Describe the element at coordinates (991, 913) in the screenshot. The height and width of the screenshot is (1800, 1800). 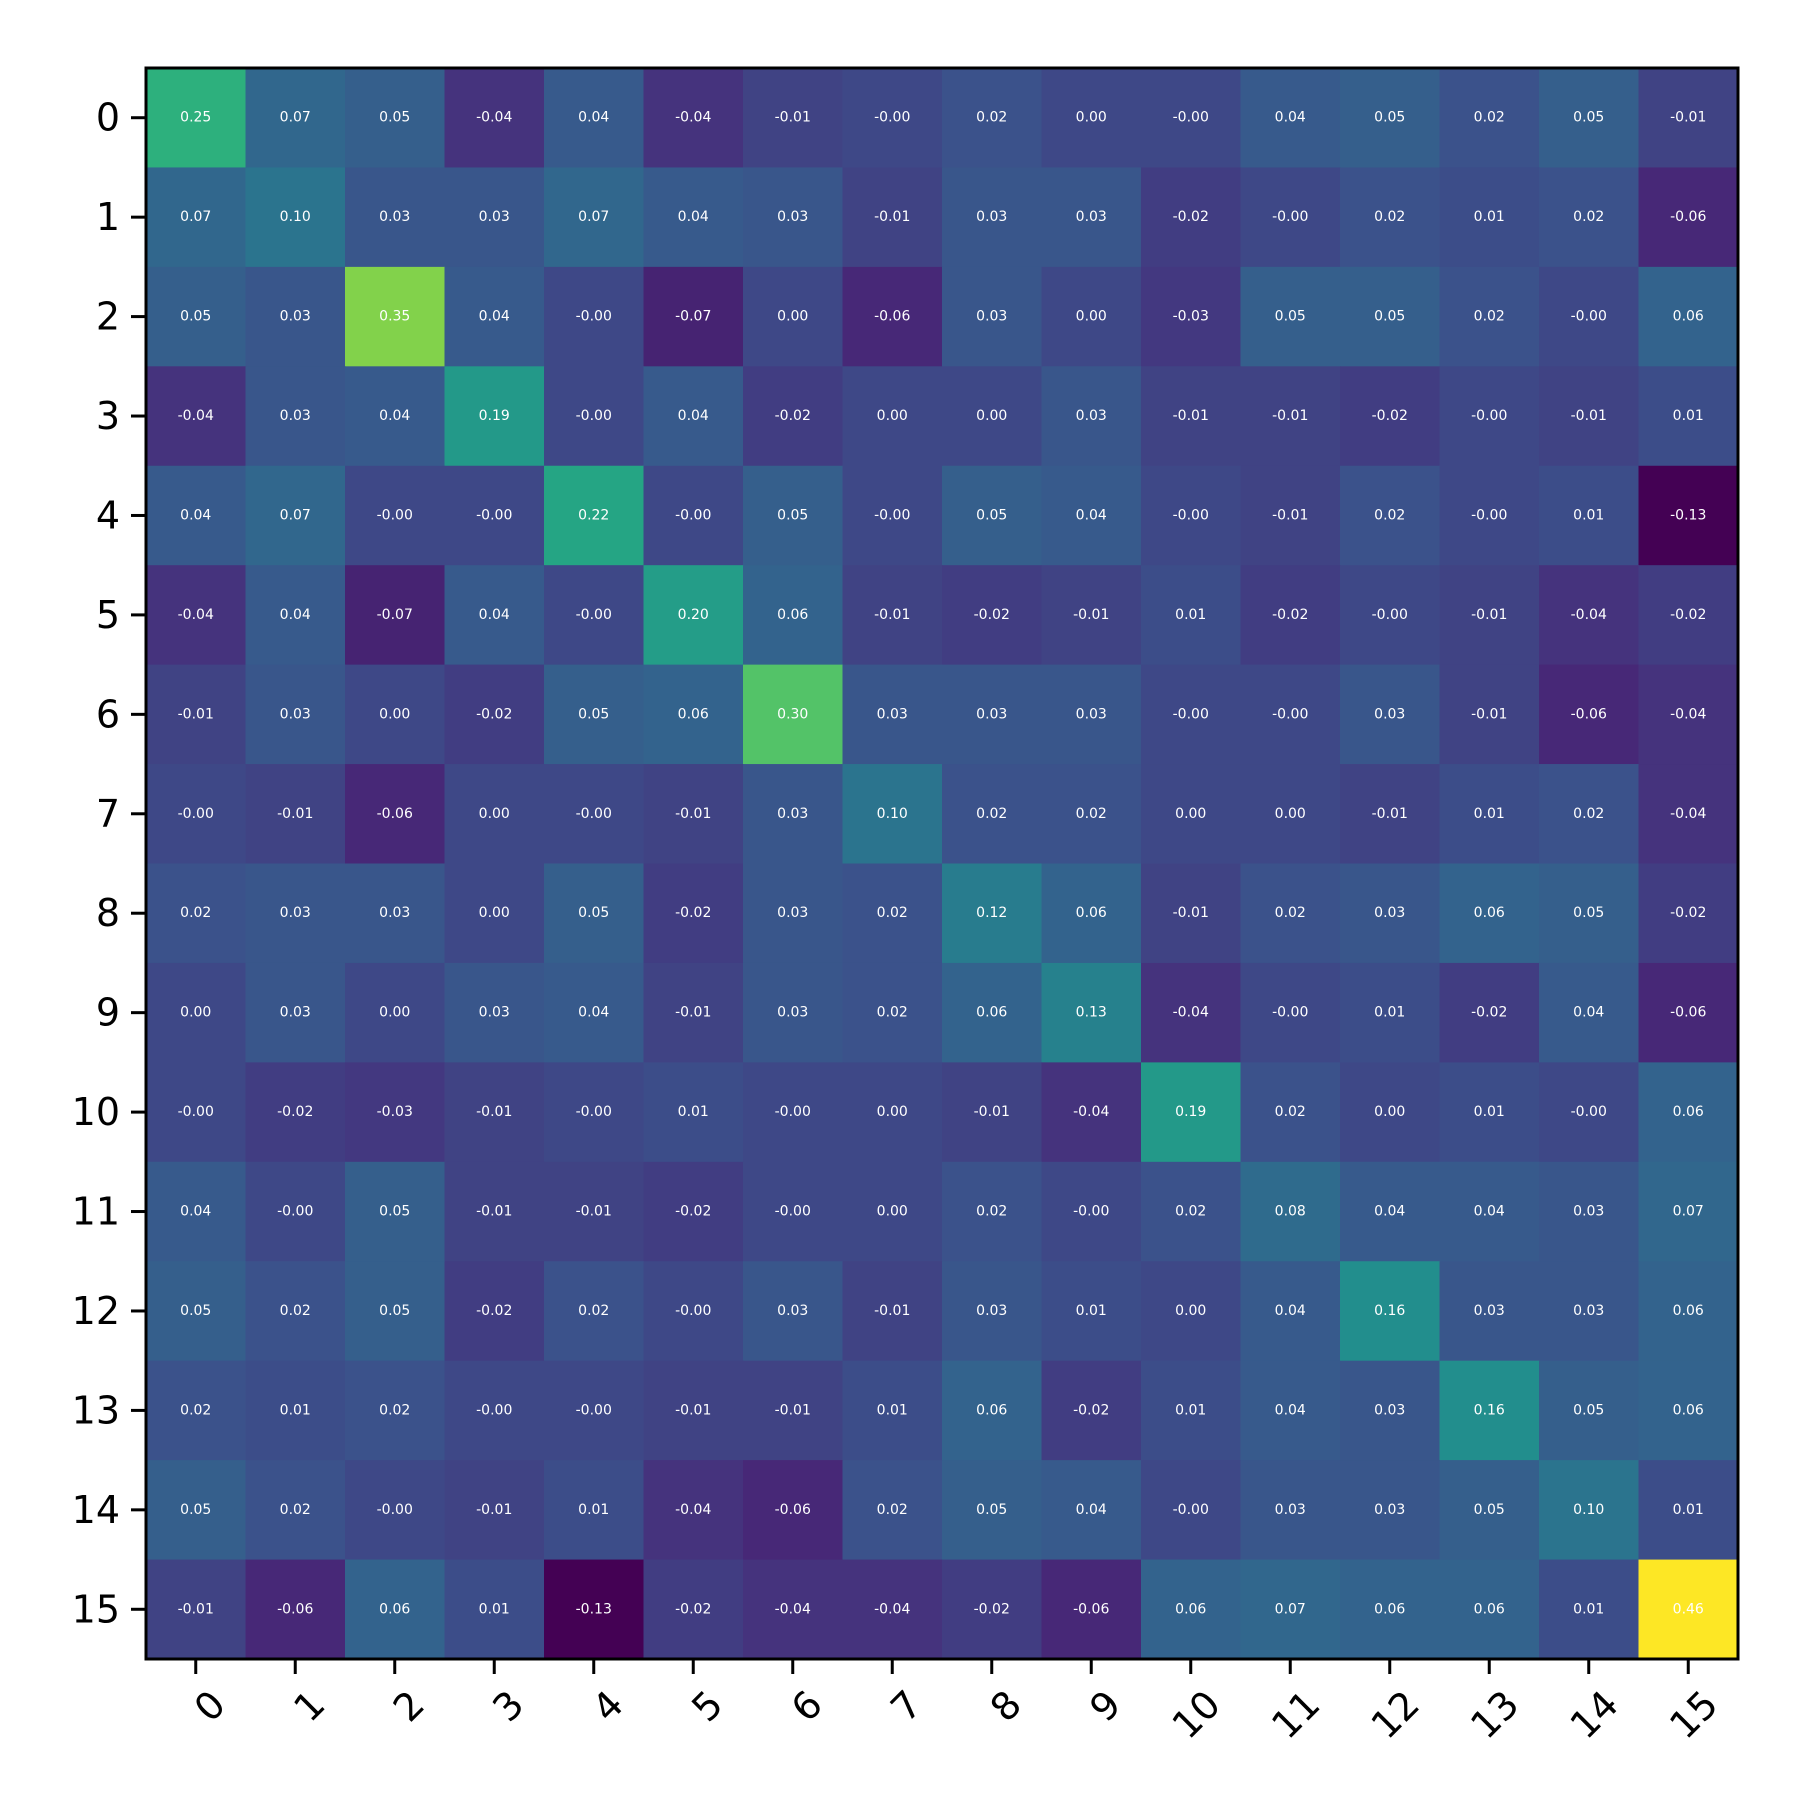
I see `cell-value-label: 0.12` at that location.